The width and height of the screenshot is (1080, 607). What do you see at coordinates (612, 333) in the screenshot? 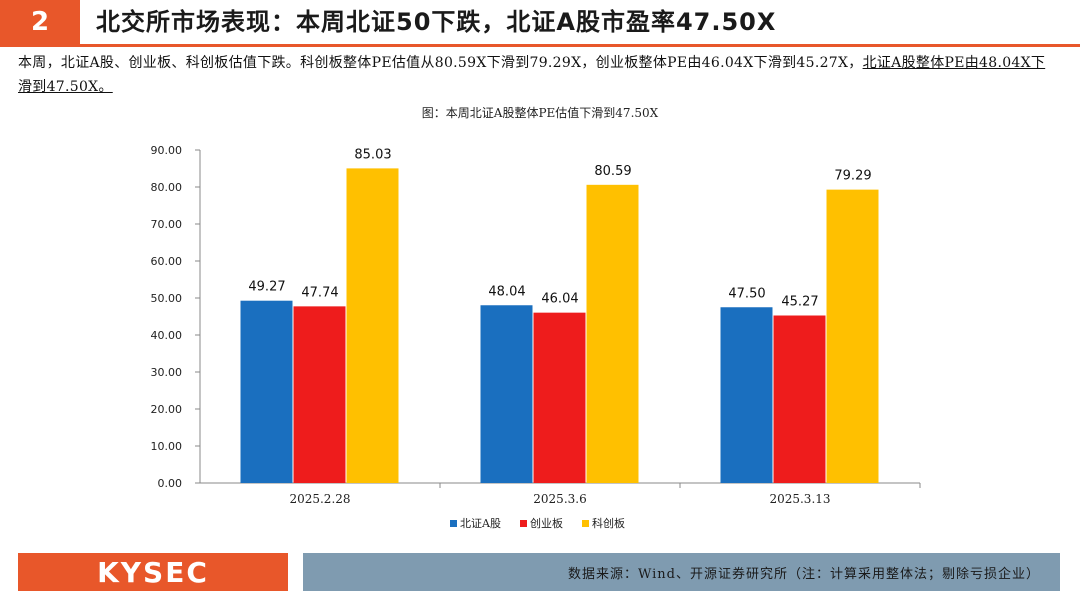
I see `bar-科创板-2025.3.6` at bounding box center [612, 333].